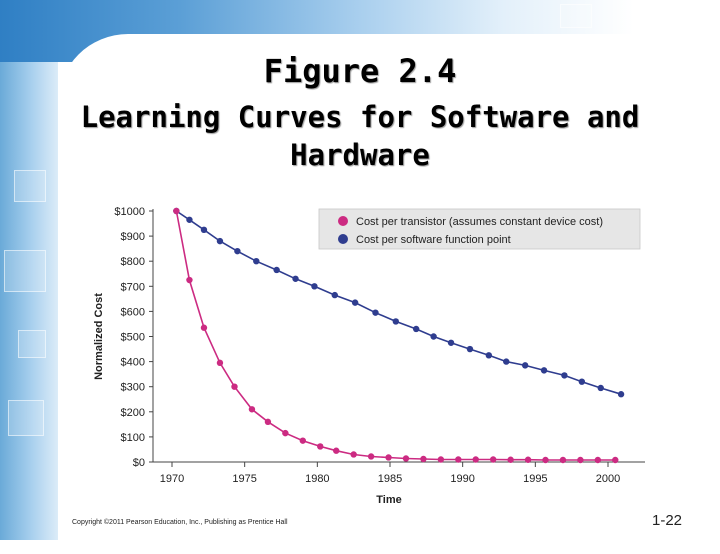  I want to click on y-tick-label: $900, so click(133, 237).